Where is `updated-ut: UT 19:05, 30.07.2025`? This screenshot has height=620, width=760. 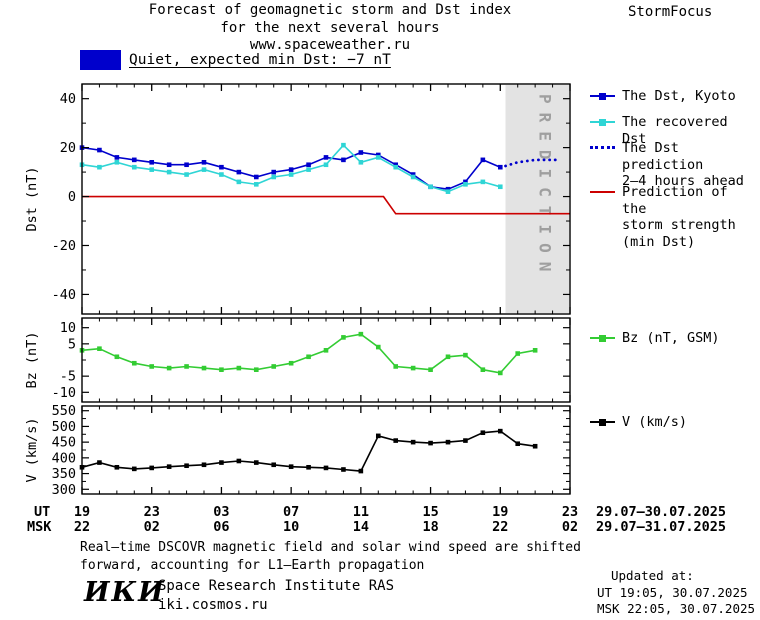
updated-ut: UT 19:05, 30.07.2025 is located at coordinates (672, 592).